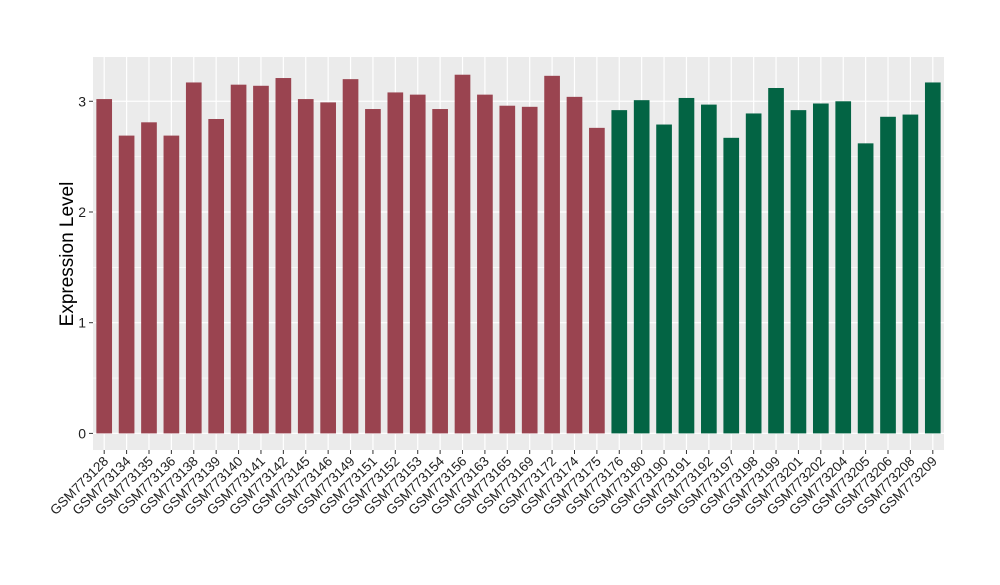 The width and height of the screenshot is (1000, 585). I want to click on bar-GSM773202, so click(820, 268).